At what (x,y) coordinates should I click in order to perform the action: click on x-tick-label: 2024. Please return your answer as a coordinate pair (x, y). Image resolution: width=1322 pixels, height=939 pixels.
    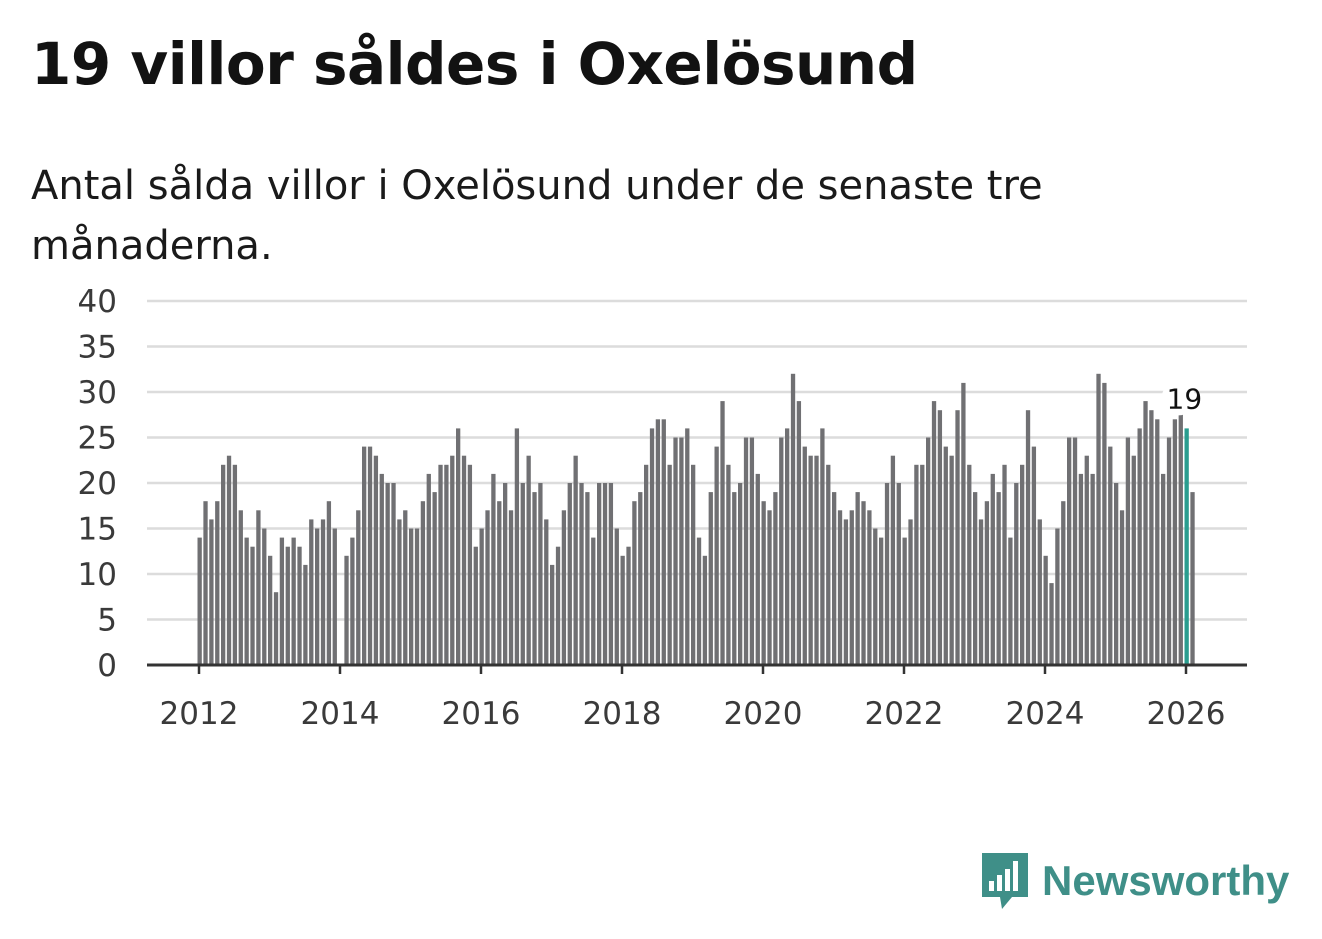
    Looking at the image, I should click on (1045, 714).